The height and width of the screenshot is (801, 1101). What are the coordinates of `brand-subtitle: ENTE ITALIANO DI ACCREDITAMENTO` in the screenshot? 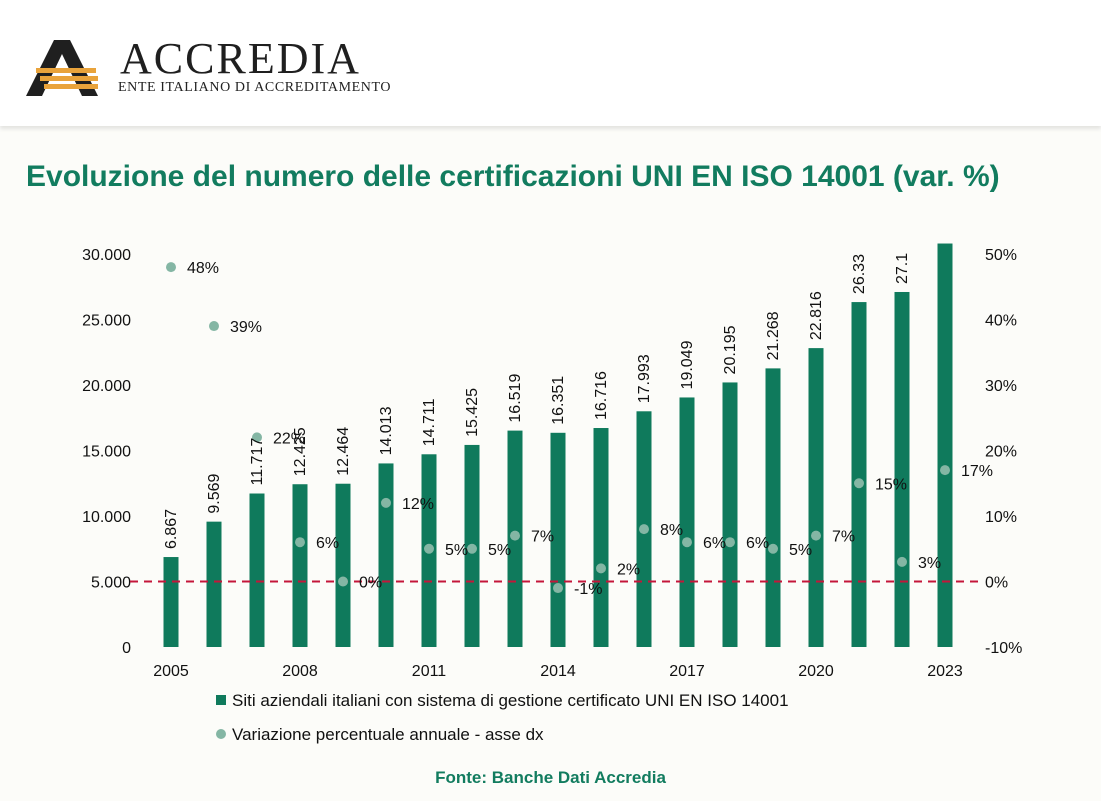 It's located at (255, 87).